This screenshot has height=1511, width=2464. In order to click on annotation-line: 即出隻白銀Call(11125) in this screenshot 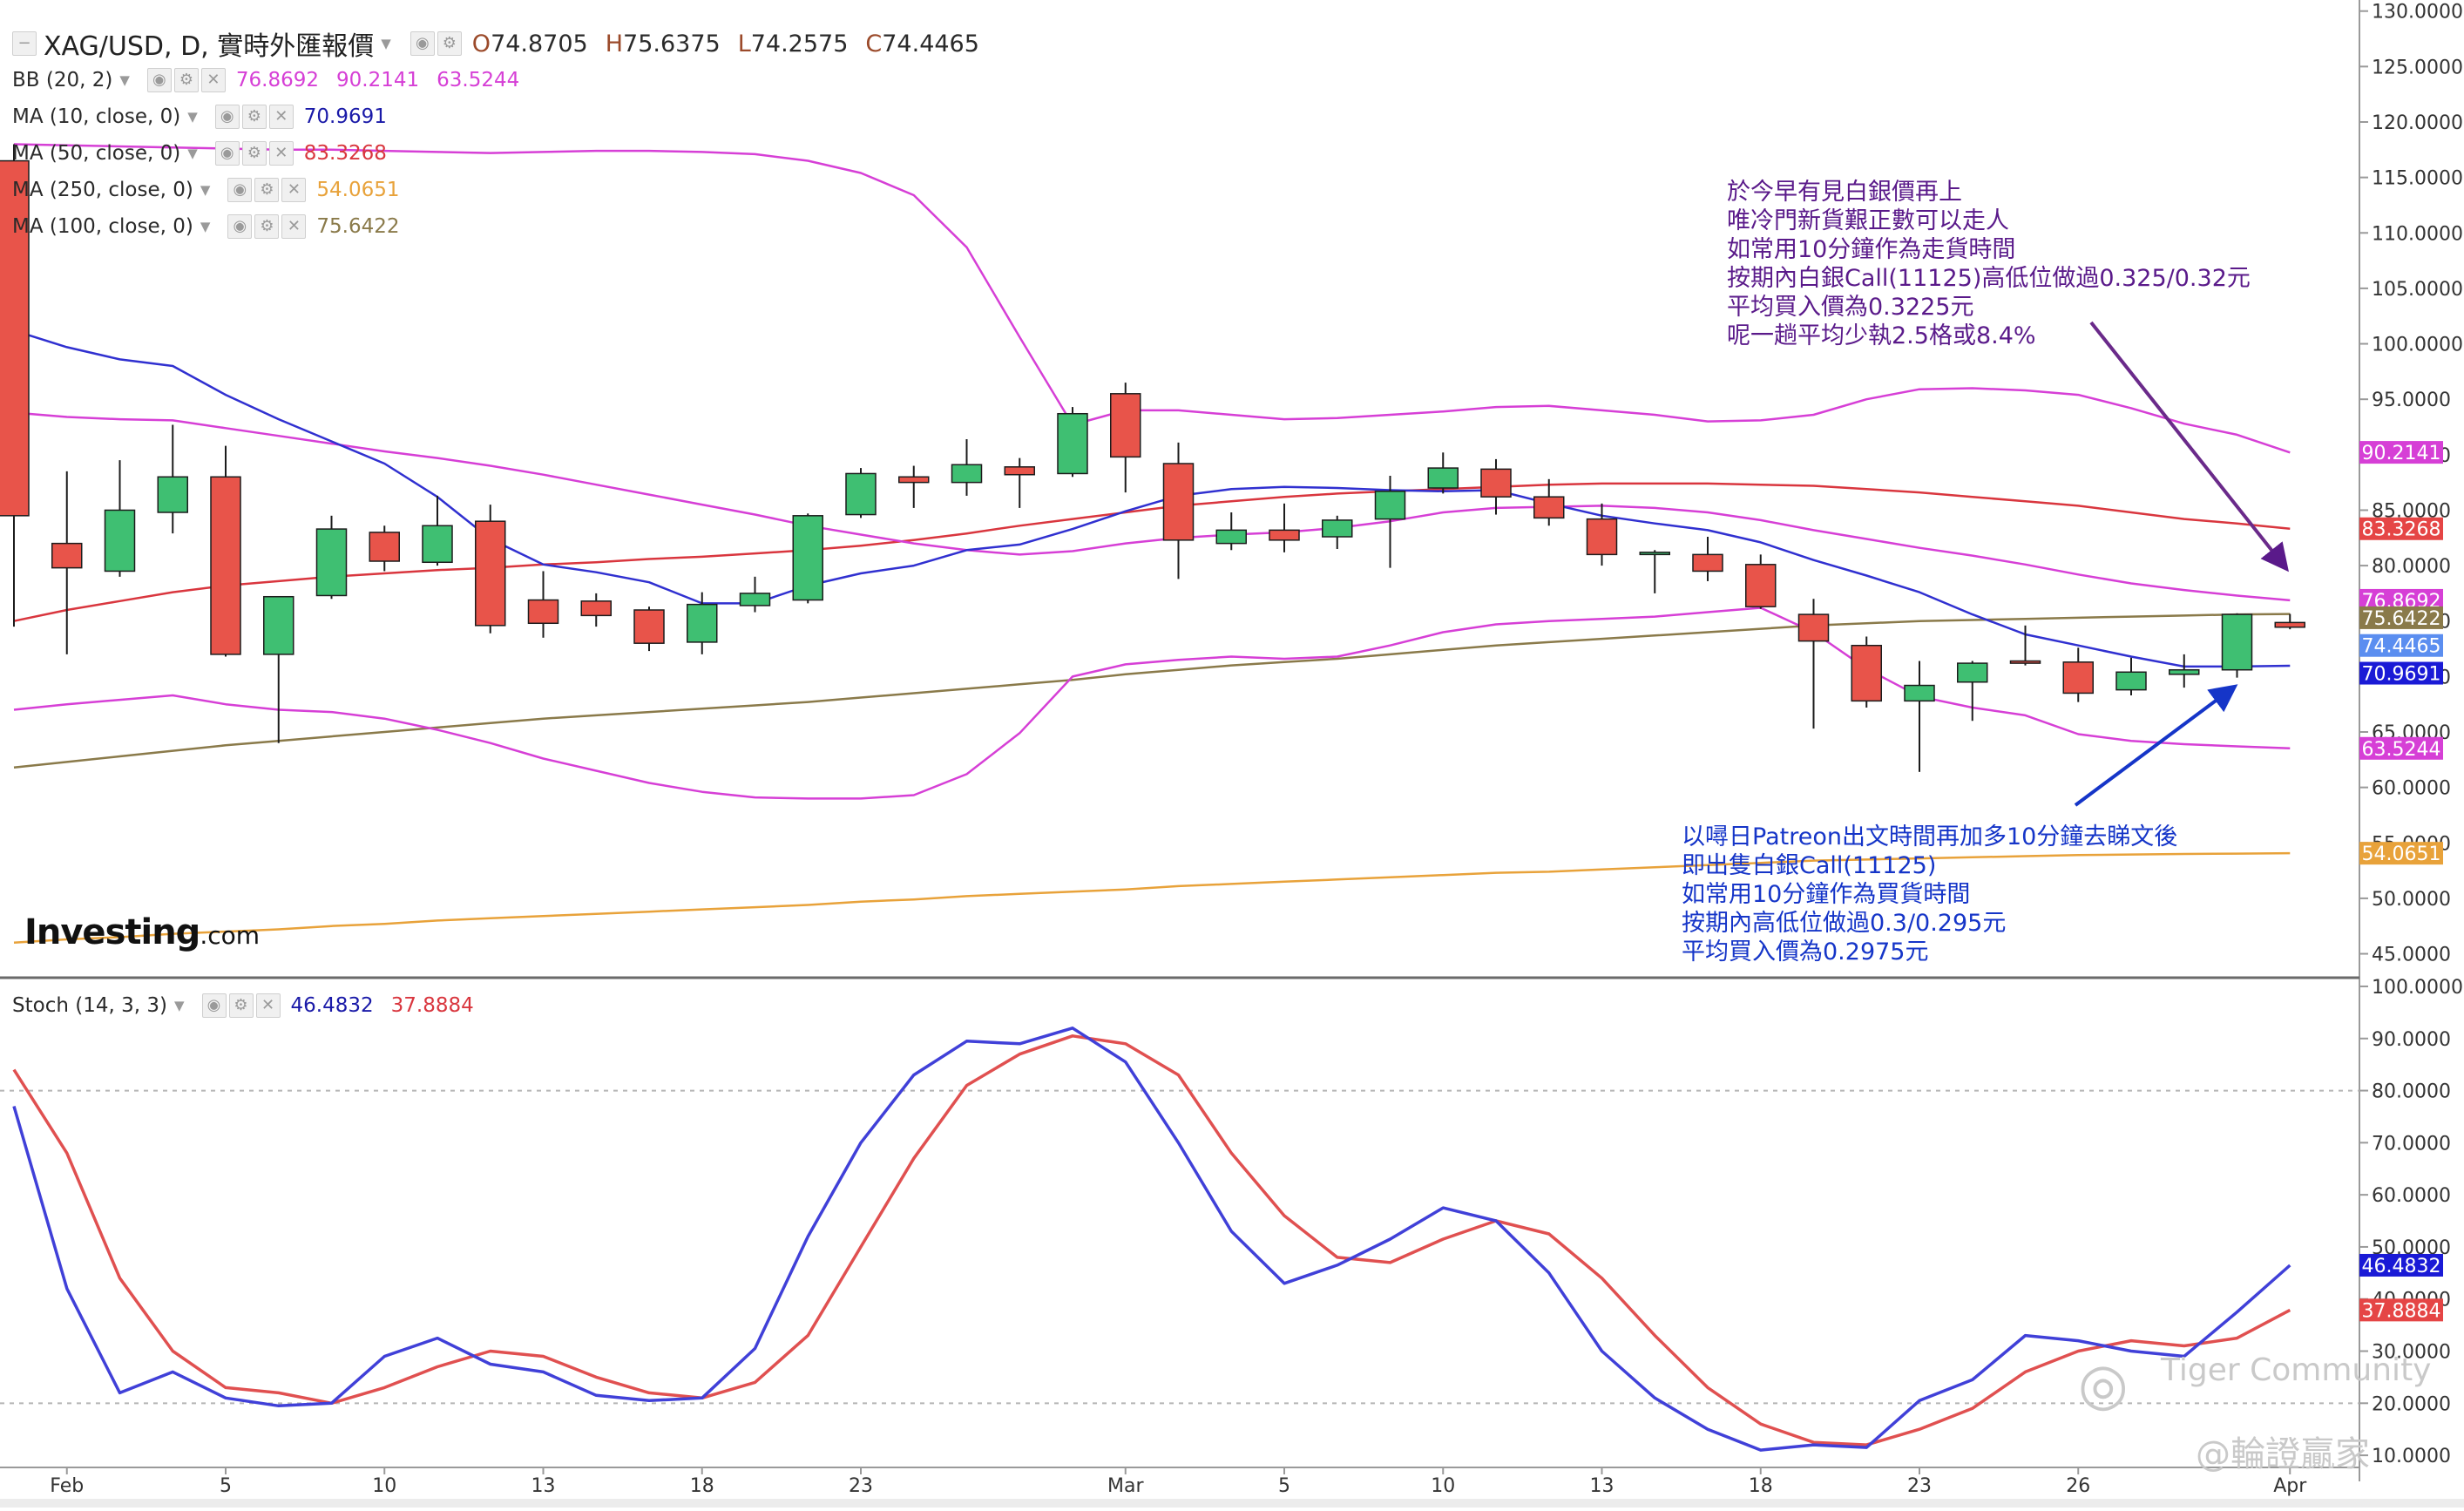, I will do `click(1809, 865)`.